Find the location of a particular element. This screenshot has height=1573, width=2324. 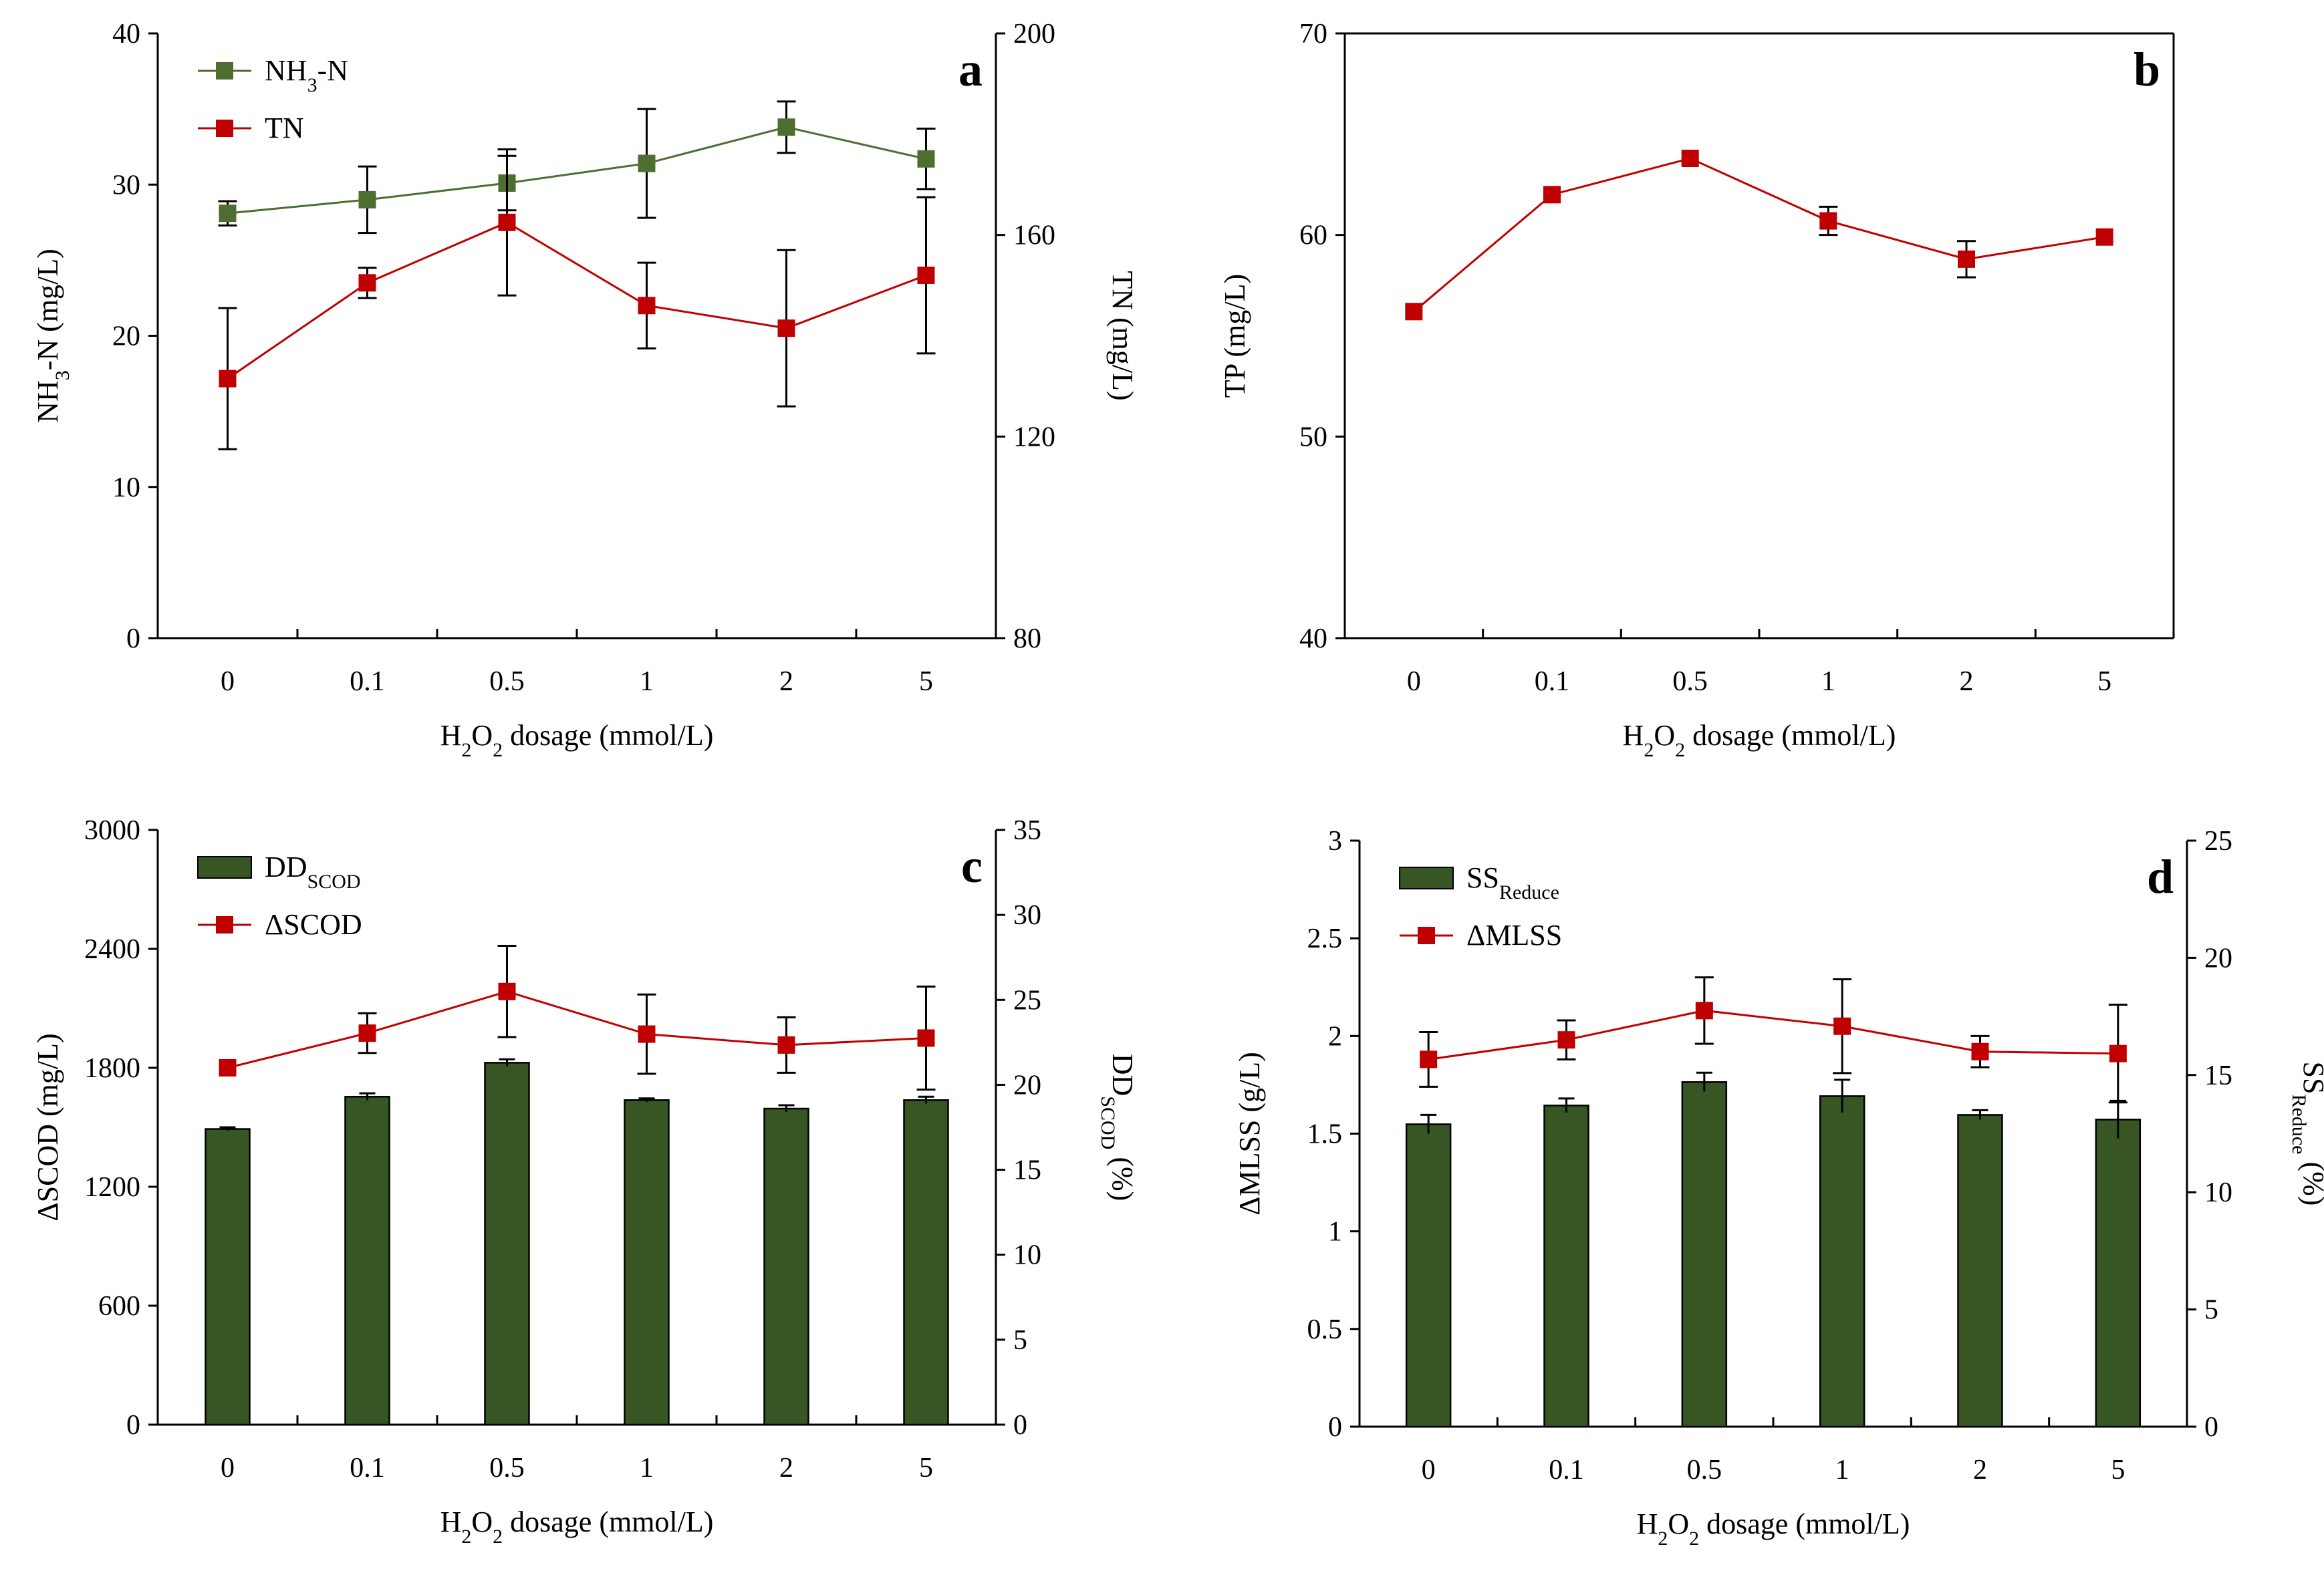

legend: NH3-N TN is located at coordinates (273, 99).